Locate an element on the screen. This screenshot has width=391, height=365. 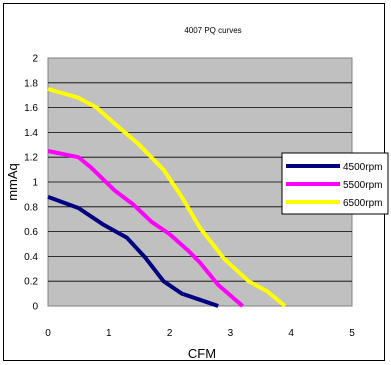
legend-label-6500rpm: 6500rpm is located at coordinates (362, 203).